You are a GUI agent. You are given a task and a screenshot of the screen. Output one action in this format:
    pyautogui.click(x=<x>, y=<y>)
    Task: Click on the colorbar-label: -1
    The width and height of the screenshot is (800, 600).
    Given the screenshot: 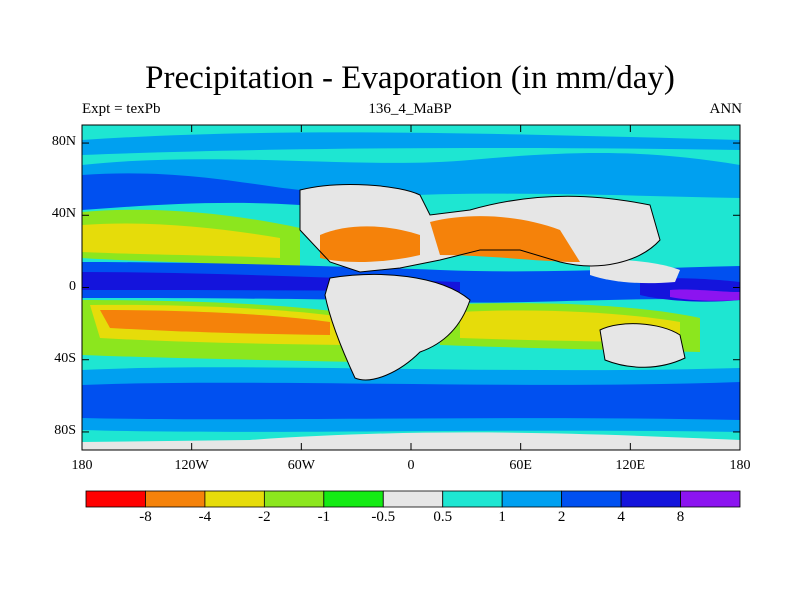 What is the action you would take?
    pyautogui.click(x=324, y=517)
    